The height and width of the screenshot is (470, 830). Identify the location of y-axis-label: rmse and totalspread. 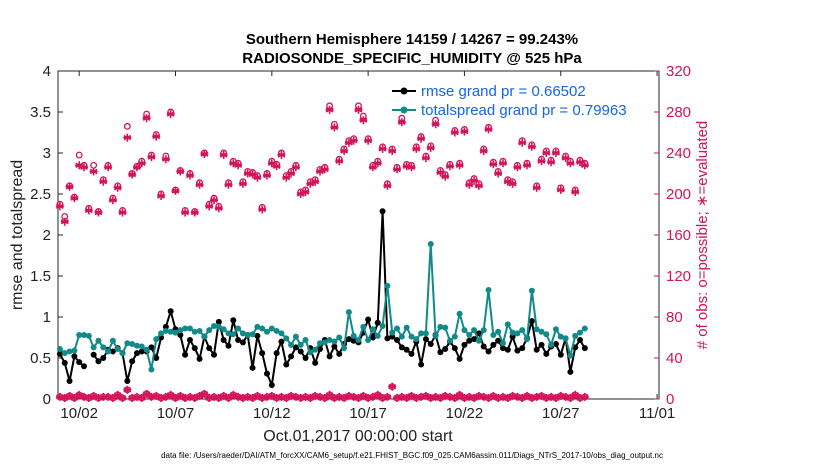
(17, 235).